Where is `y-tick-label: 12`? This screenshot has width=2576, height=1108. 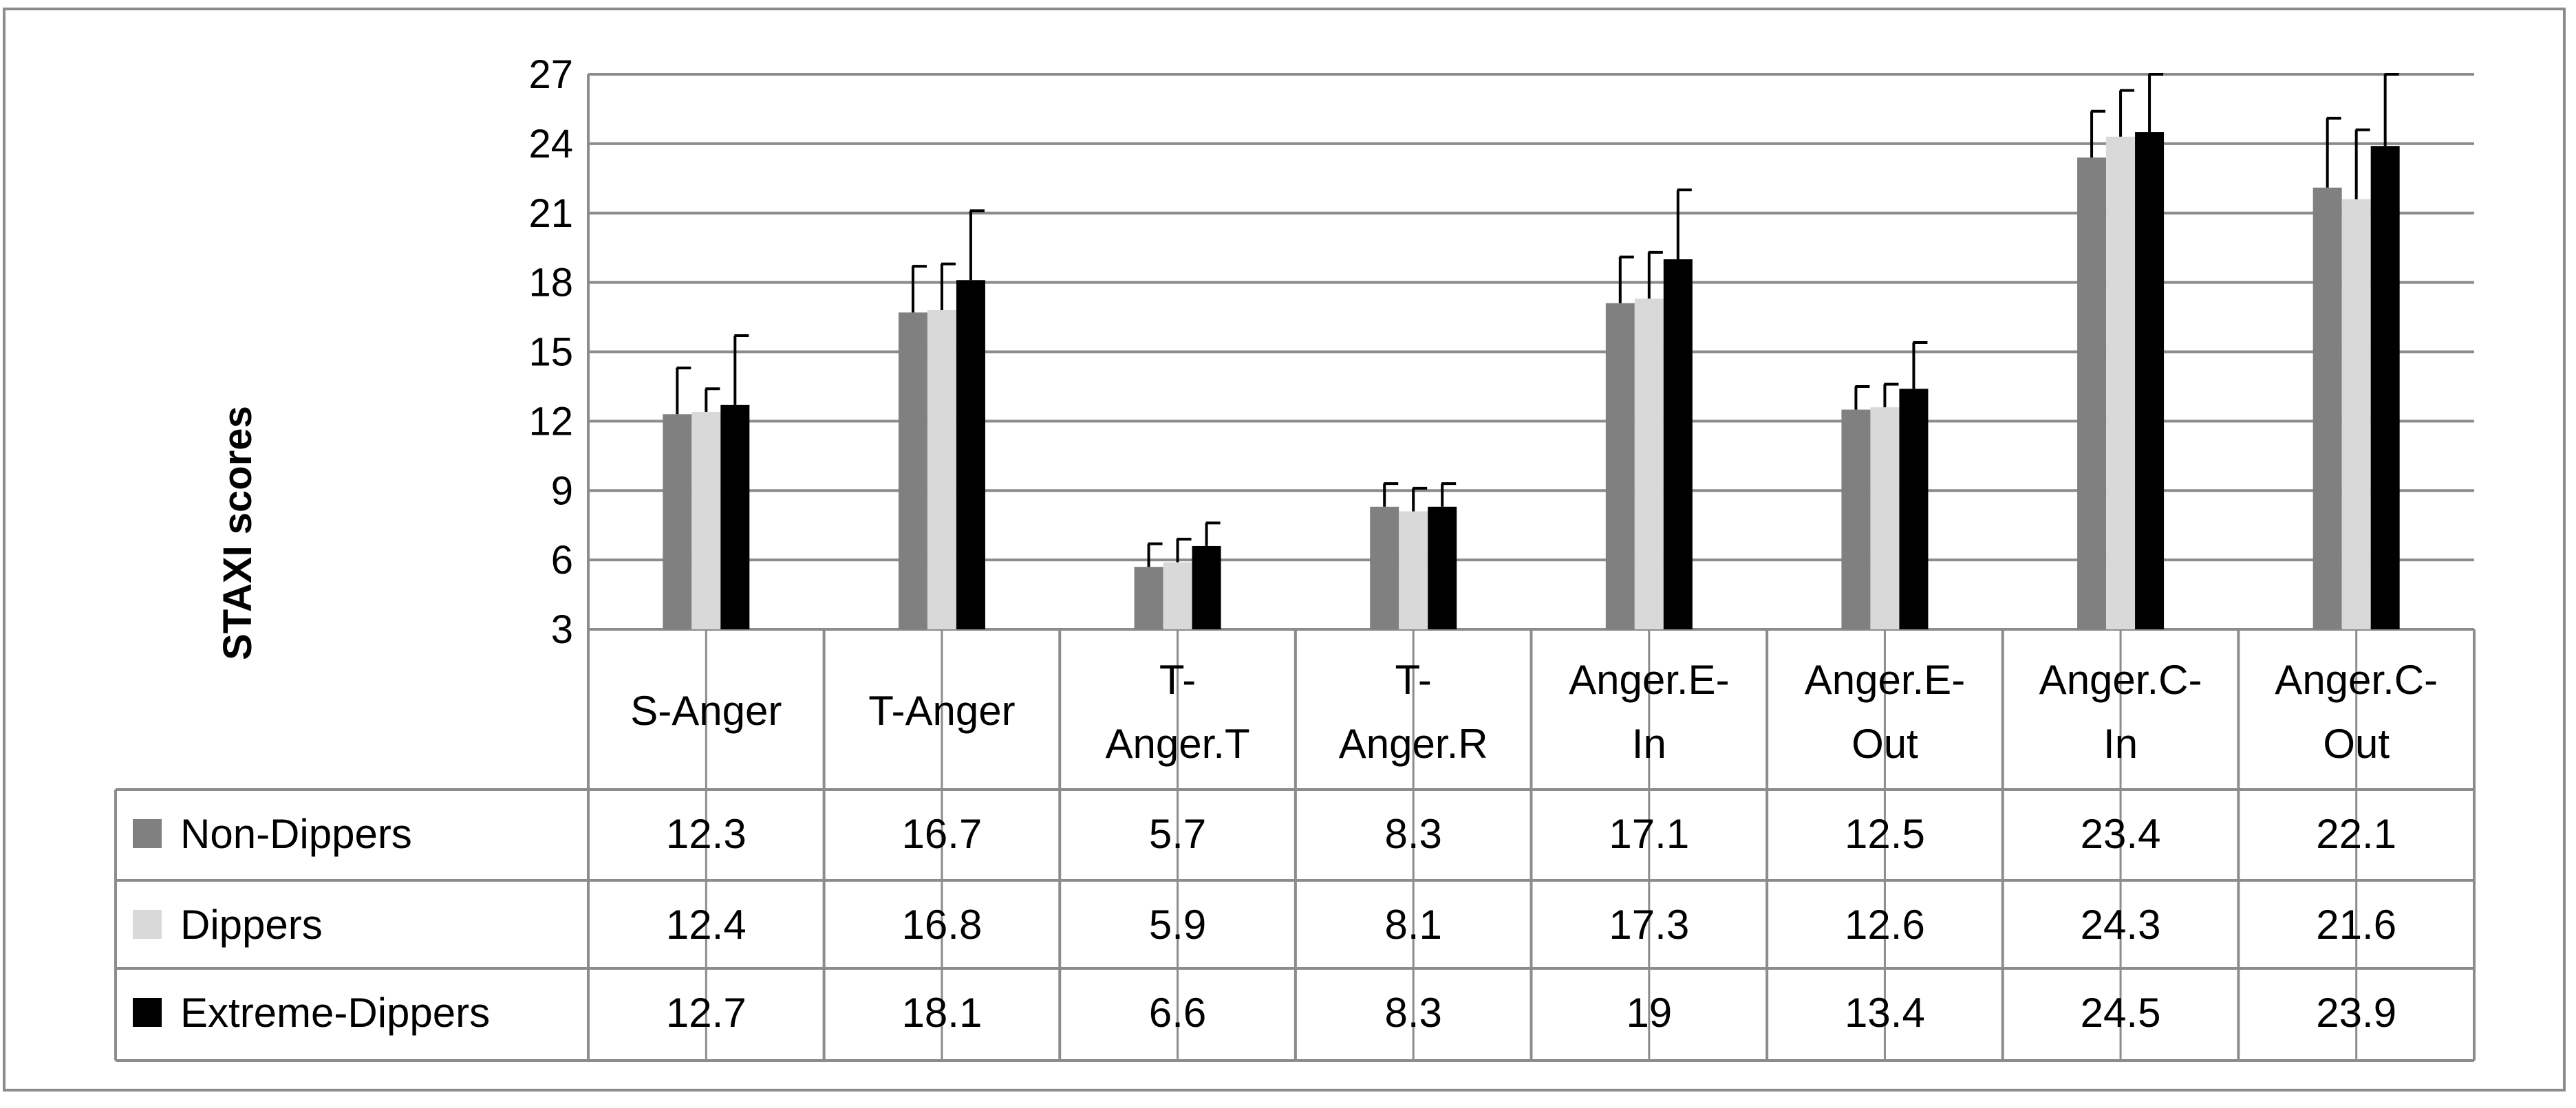
y-tick-label: 12 is located at coordinates (551, 422).